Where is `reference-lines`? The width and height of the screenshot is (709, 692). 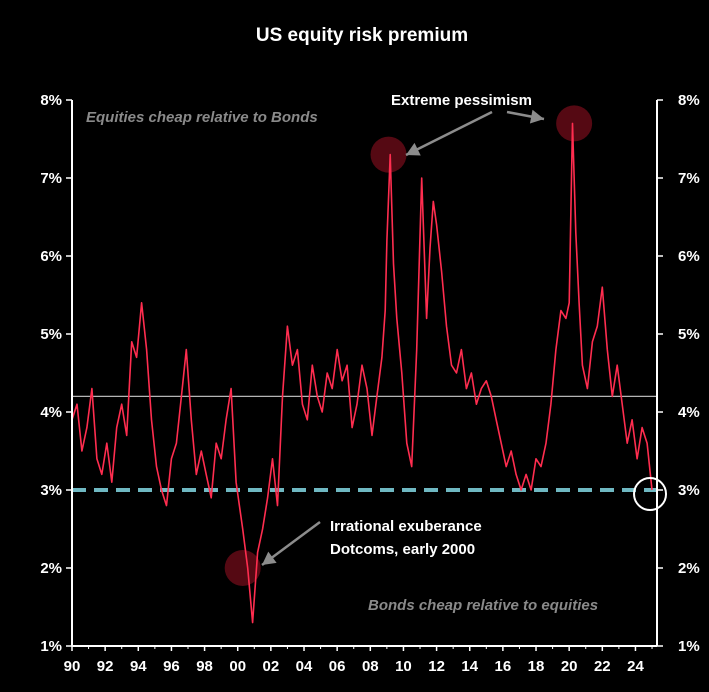
reference-lines is located at coordinates (364, 443).